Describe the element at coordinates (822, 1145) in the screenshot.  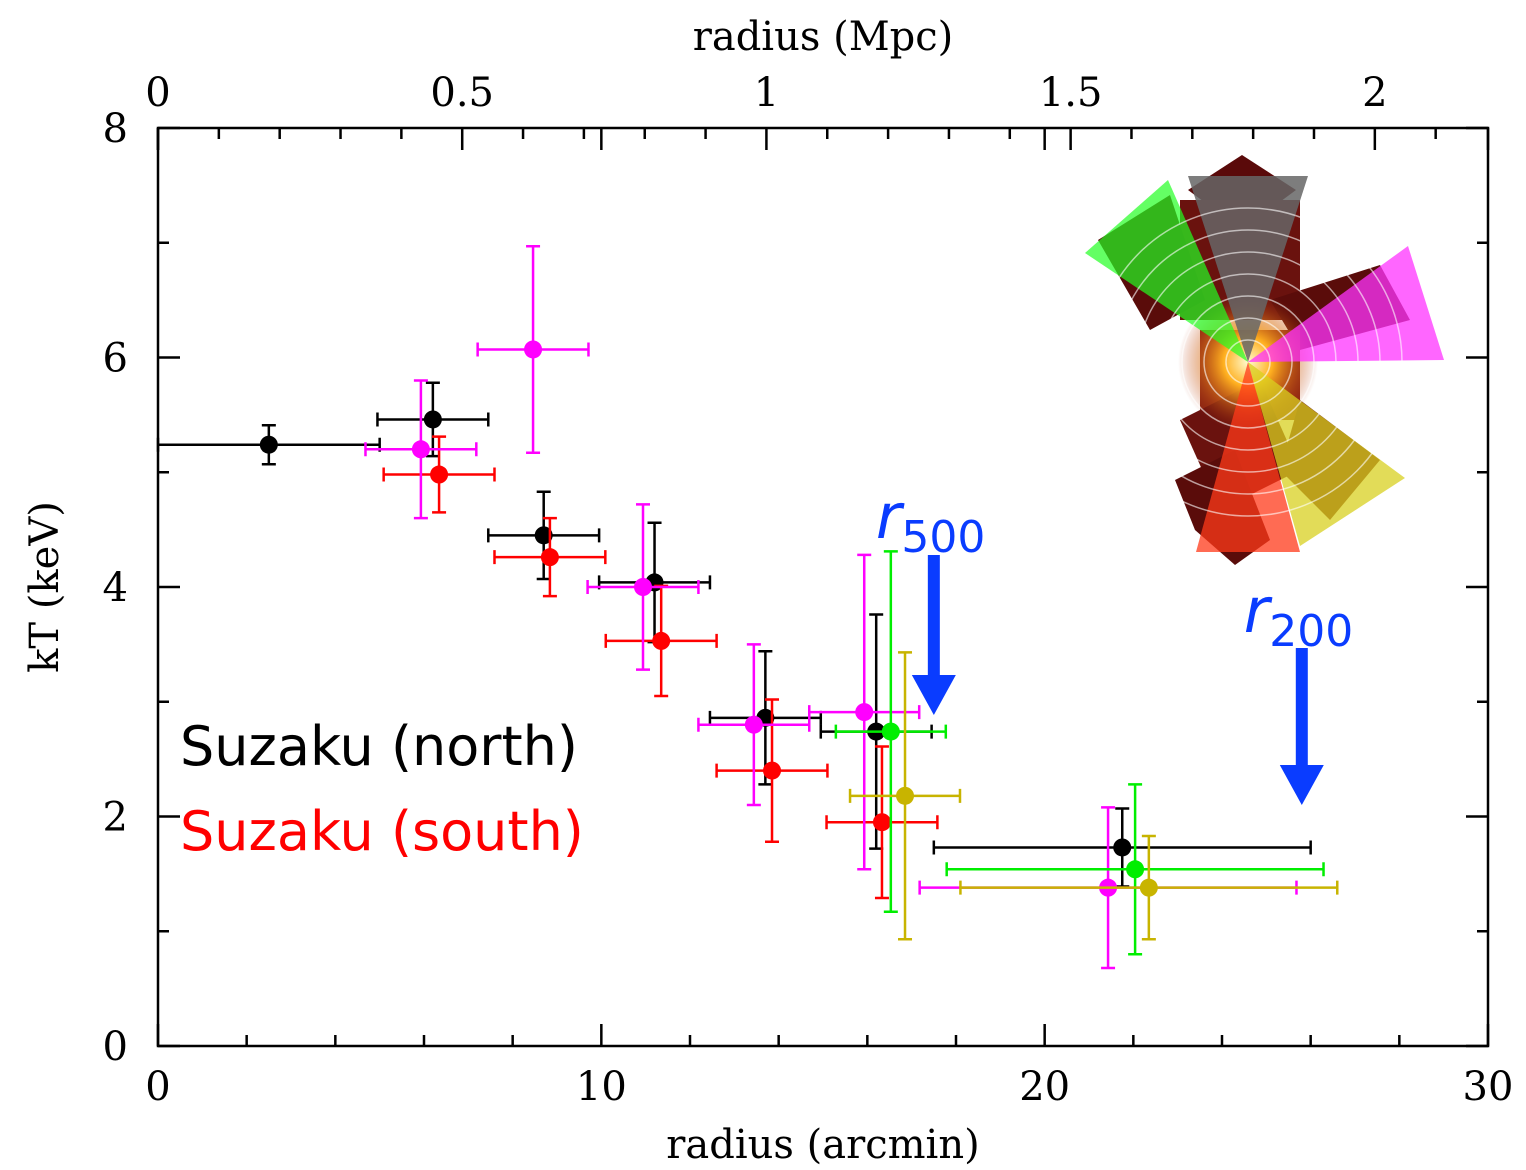
I see `x-axis-label: radius (arcmin)` at that location.